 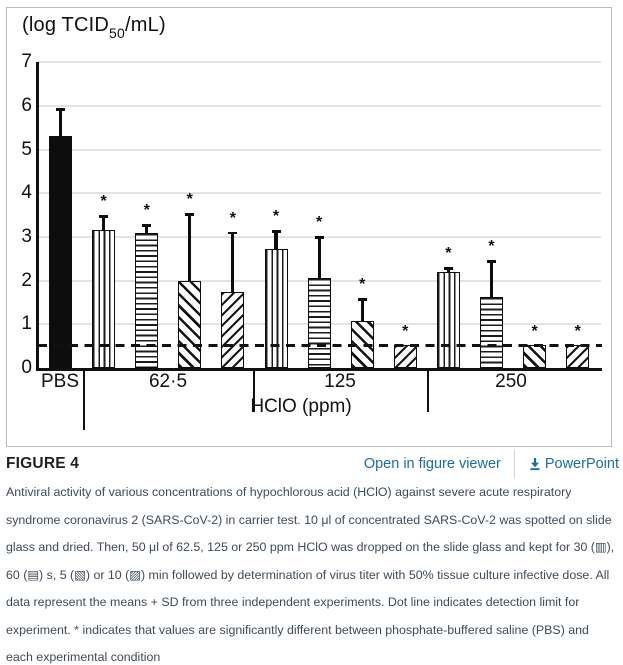 What do you see at coordinates (168, 381) in the screenshot?
I see `x-group-label: 62·5` at bounding box center [168, 381].